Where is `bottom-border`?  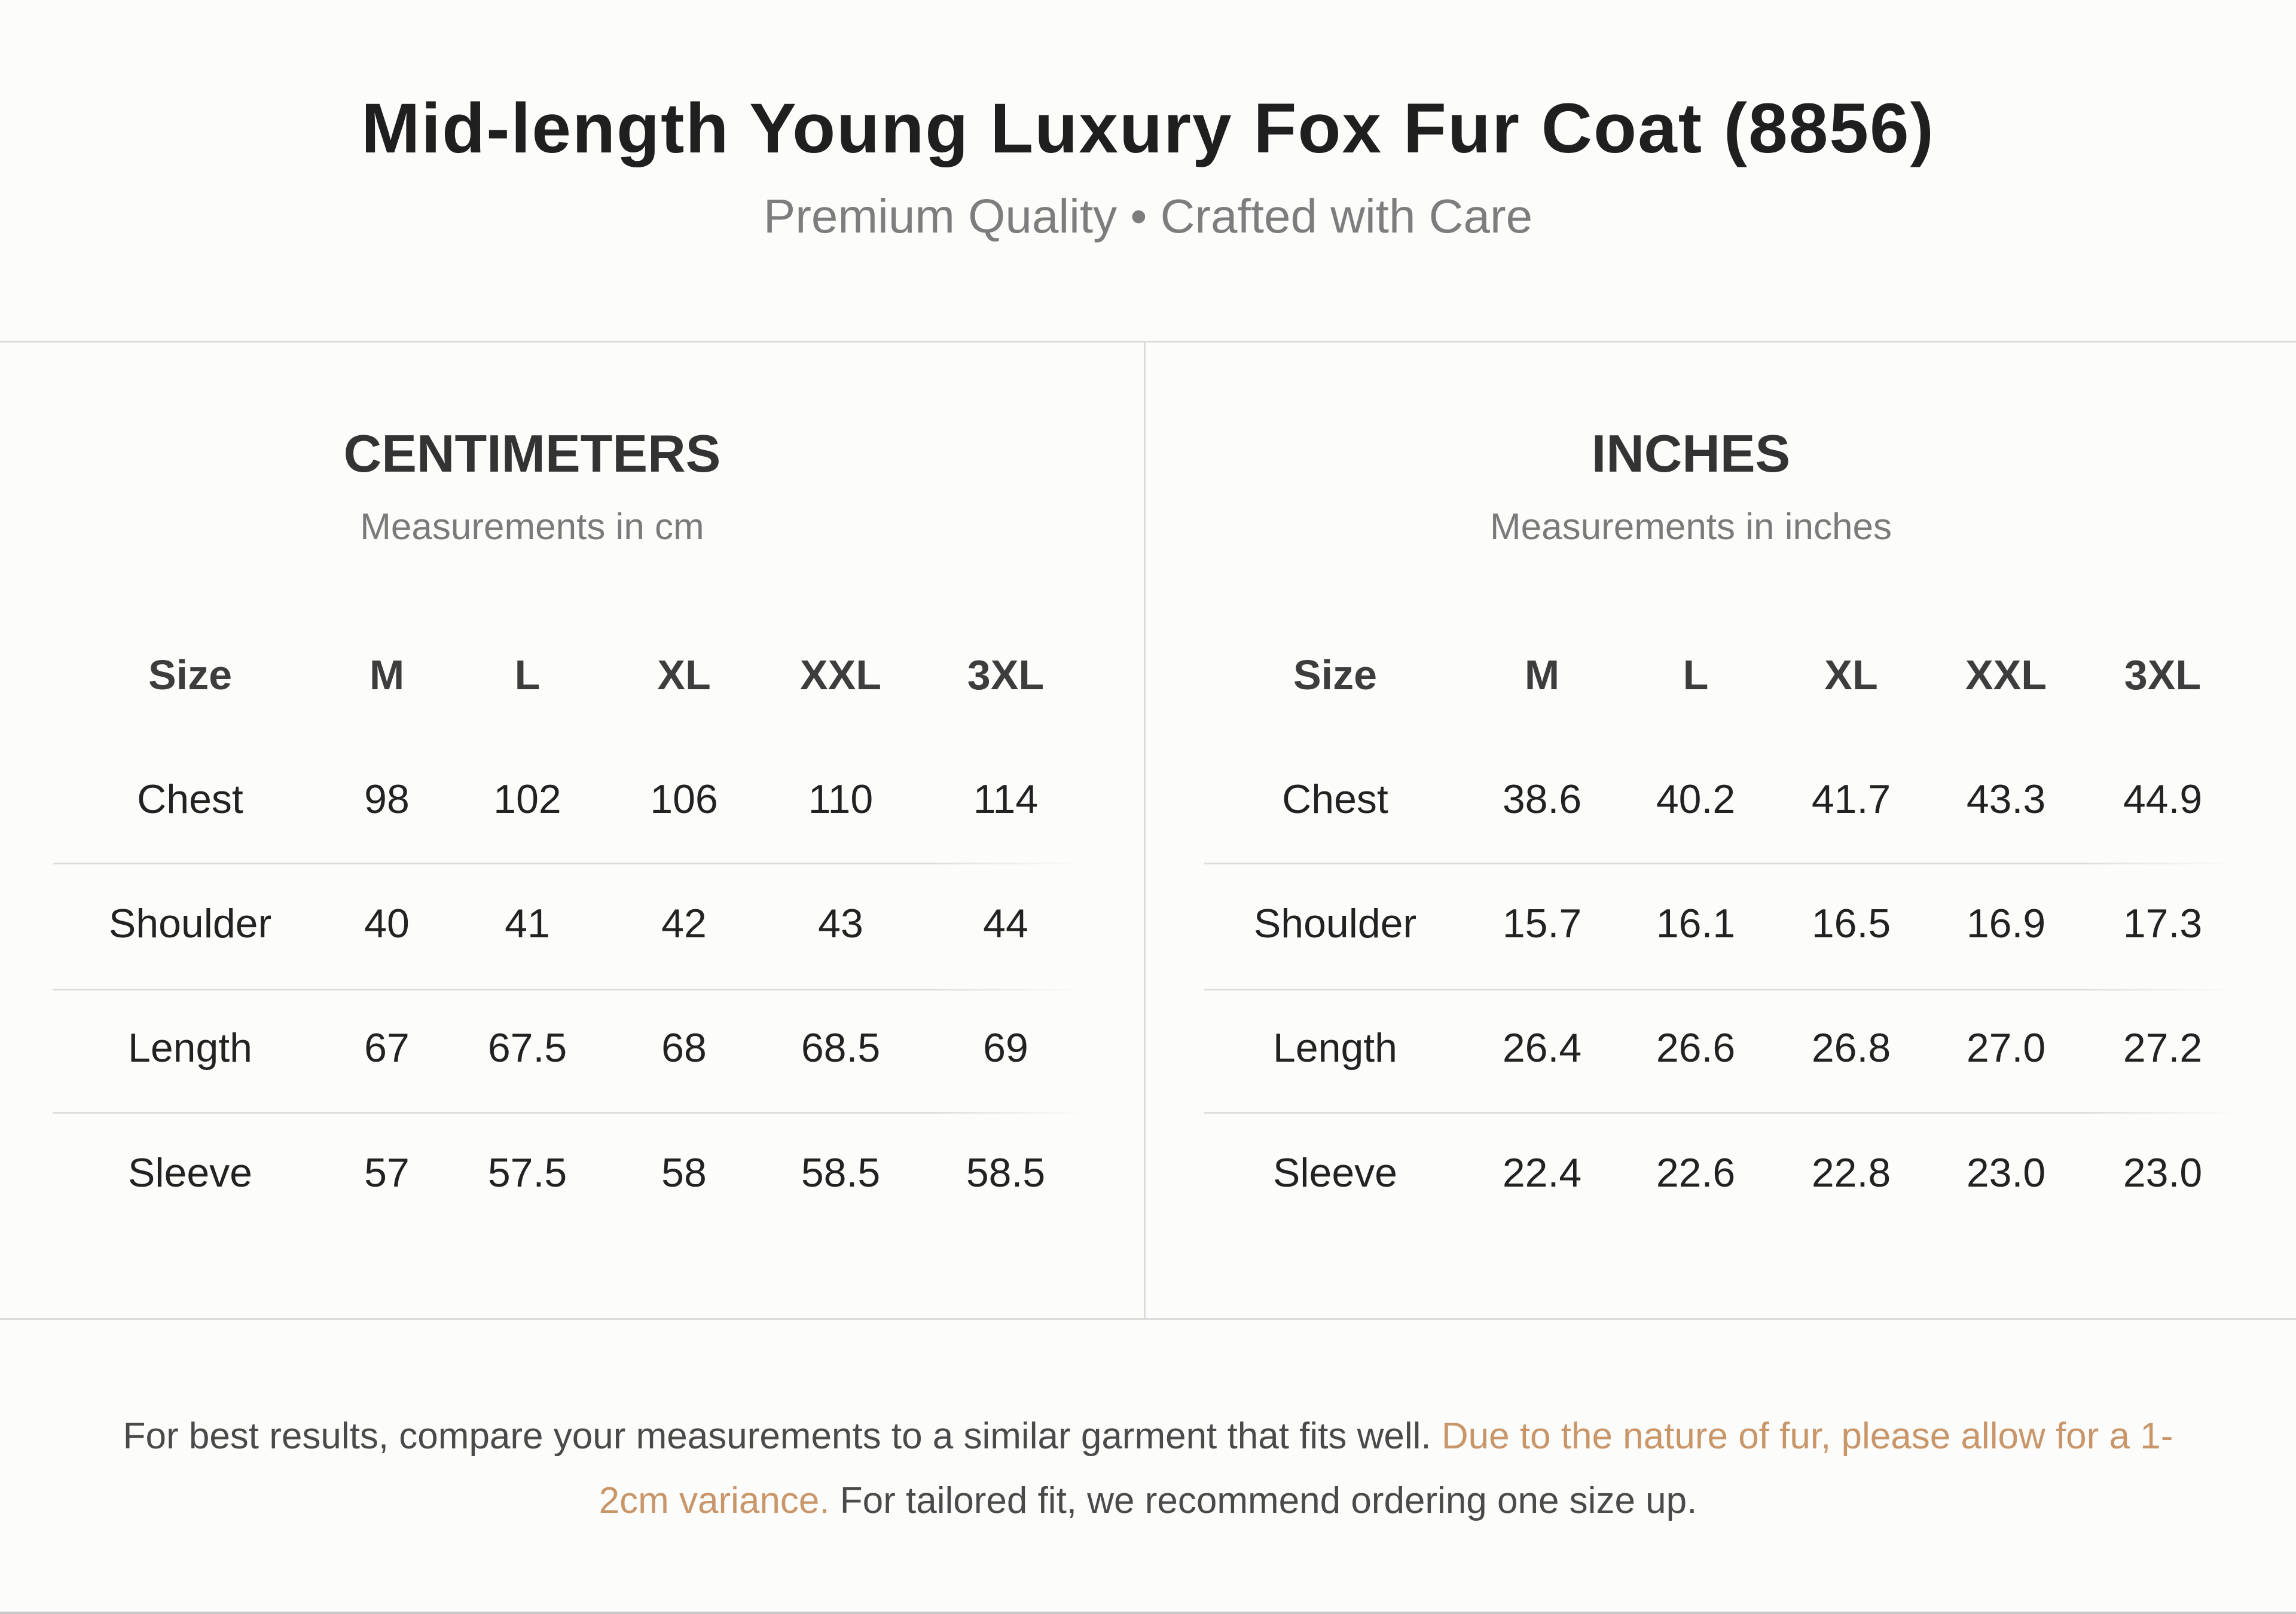 bottom-border is located at coordinates (1148, 1613).